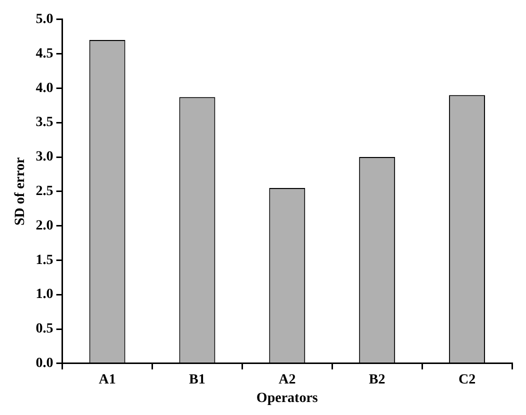 This screenshot has height=415, width=526. What do you see at coordinates (107, 380) in the screenshot?
I see `x-tick-label: A1` at bounding box center [107, 380].